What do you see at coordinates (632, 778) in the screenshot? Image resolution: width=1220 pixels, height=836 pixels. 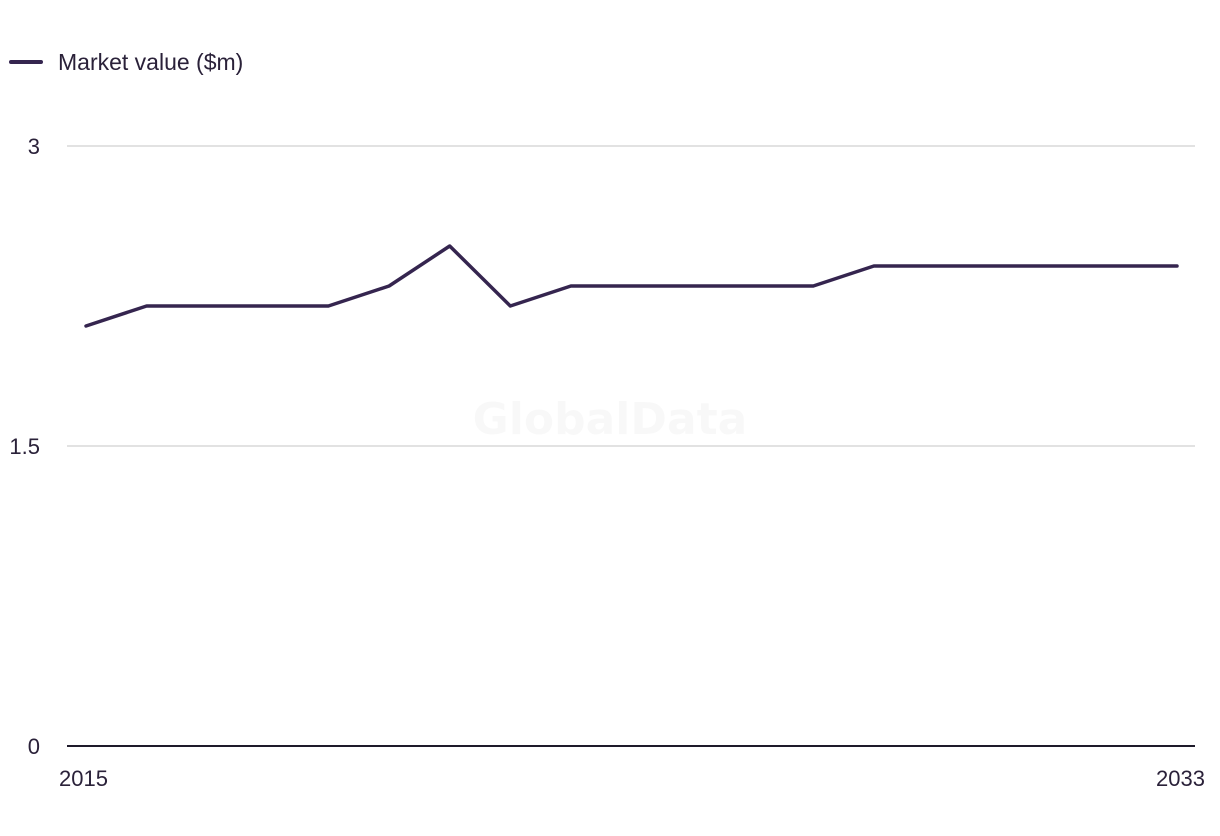 I see `x-axis-ticks: 2015 2033` at bounding box center [632, 778].